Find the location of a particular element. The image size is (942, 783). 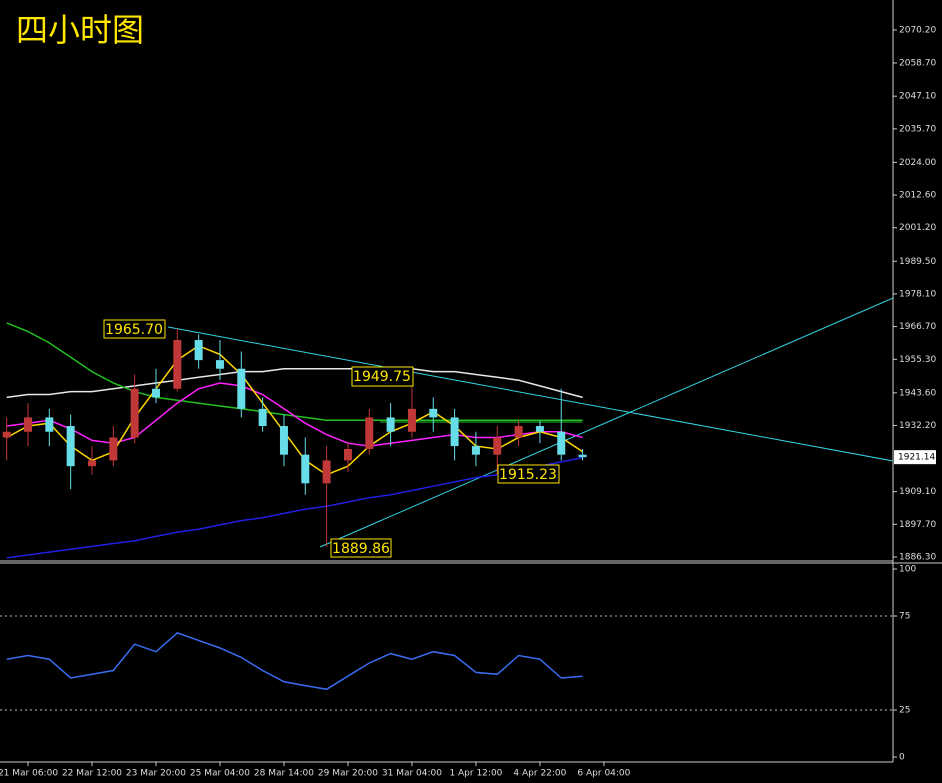

y-tick-label: 1909.10 is located at coordinates (917, 492).